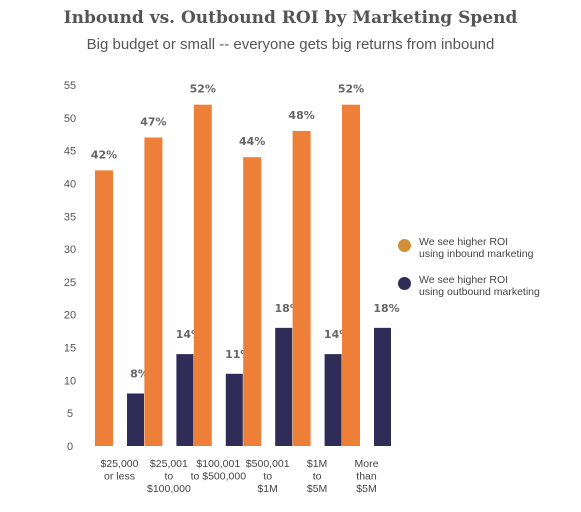 This screenshot has height=512, width=581. What do you see at coordinates (70, 414) in the screenshot?
I see `y-tick-label: 5` at bounding box center [70, 414].